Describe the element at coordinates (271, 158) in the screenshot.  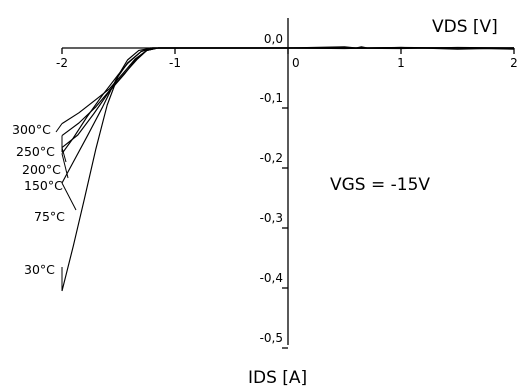
I see `y-tick-label: -0,2` at that location.